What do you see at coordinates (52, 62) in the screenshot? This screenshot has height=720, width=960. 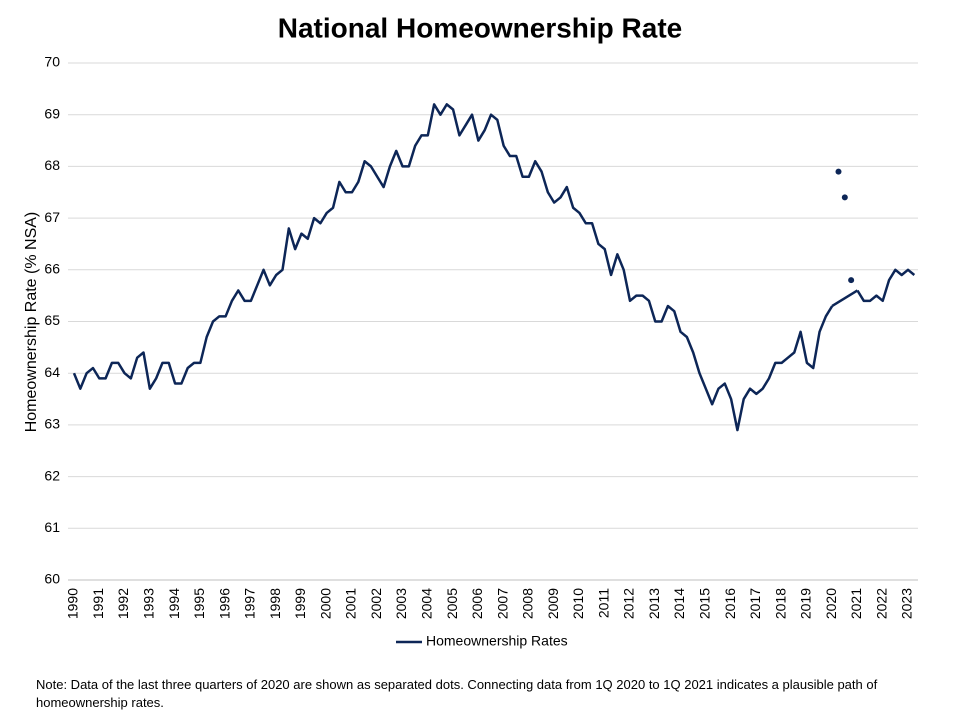 I see `y-tick-label: 70` at bounding box center [52, 62].